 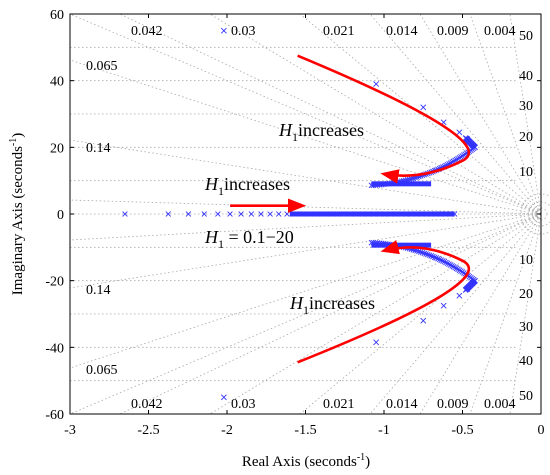 What do you see at coordinates (98, 290) in the screenshot?
I see `damping-label-lower-0.14: 0.14` at bounding box center [98, 290].